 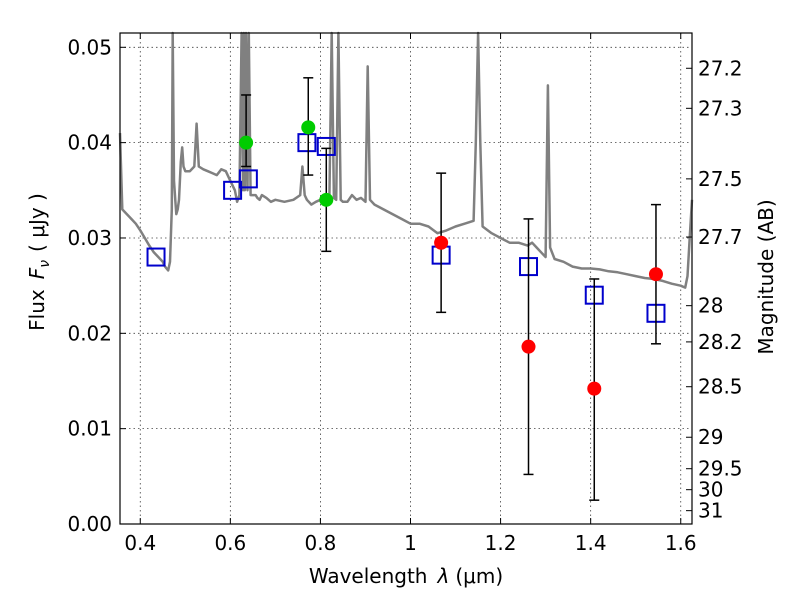 What do you see at coordinates (89, 429) in the screenshot?
I see `y-tick-label: 0.01` at bounding box center [89, 429].